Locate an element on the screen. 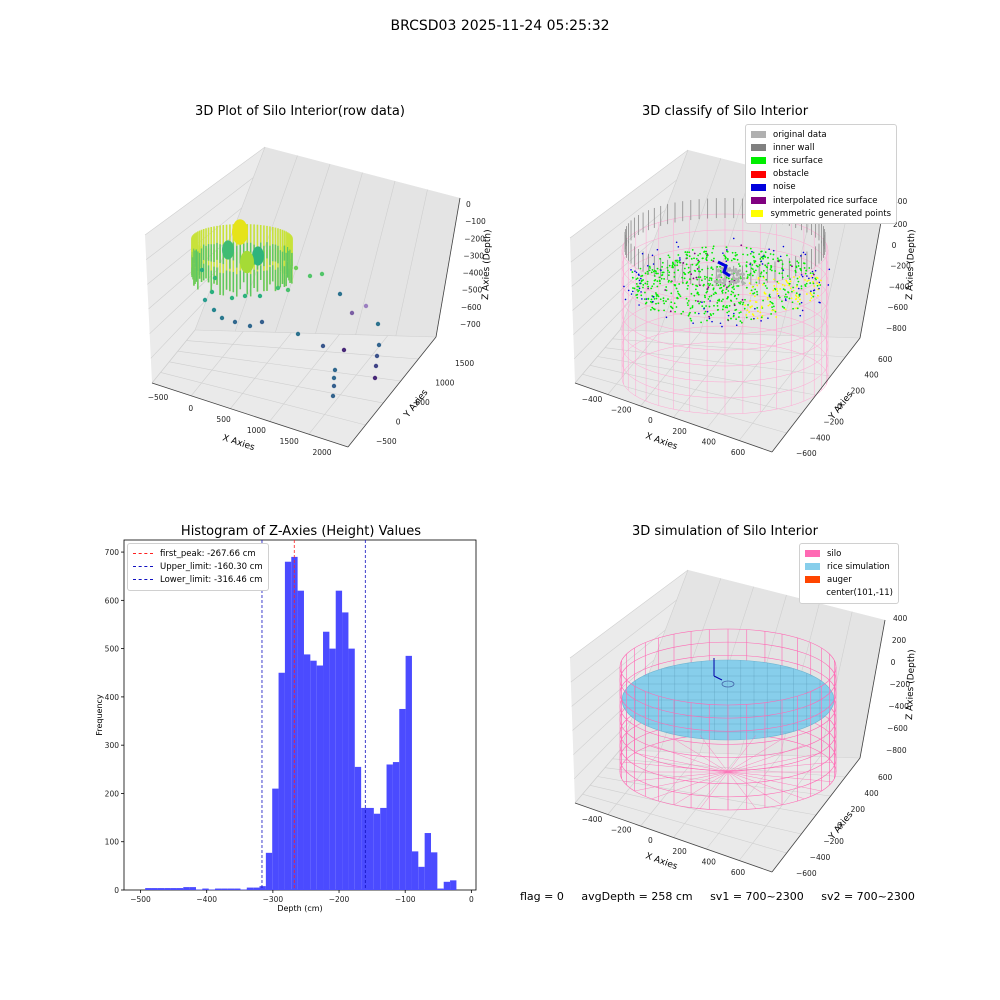 The image size is (1000, 1000). classify-y-tick-label: 600 is located at coordinates (885, 359).